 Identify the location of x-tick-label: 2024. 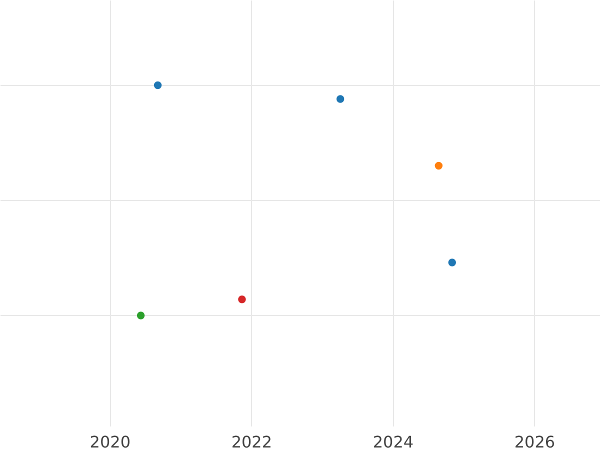
(393, 441).